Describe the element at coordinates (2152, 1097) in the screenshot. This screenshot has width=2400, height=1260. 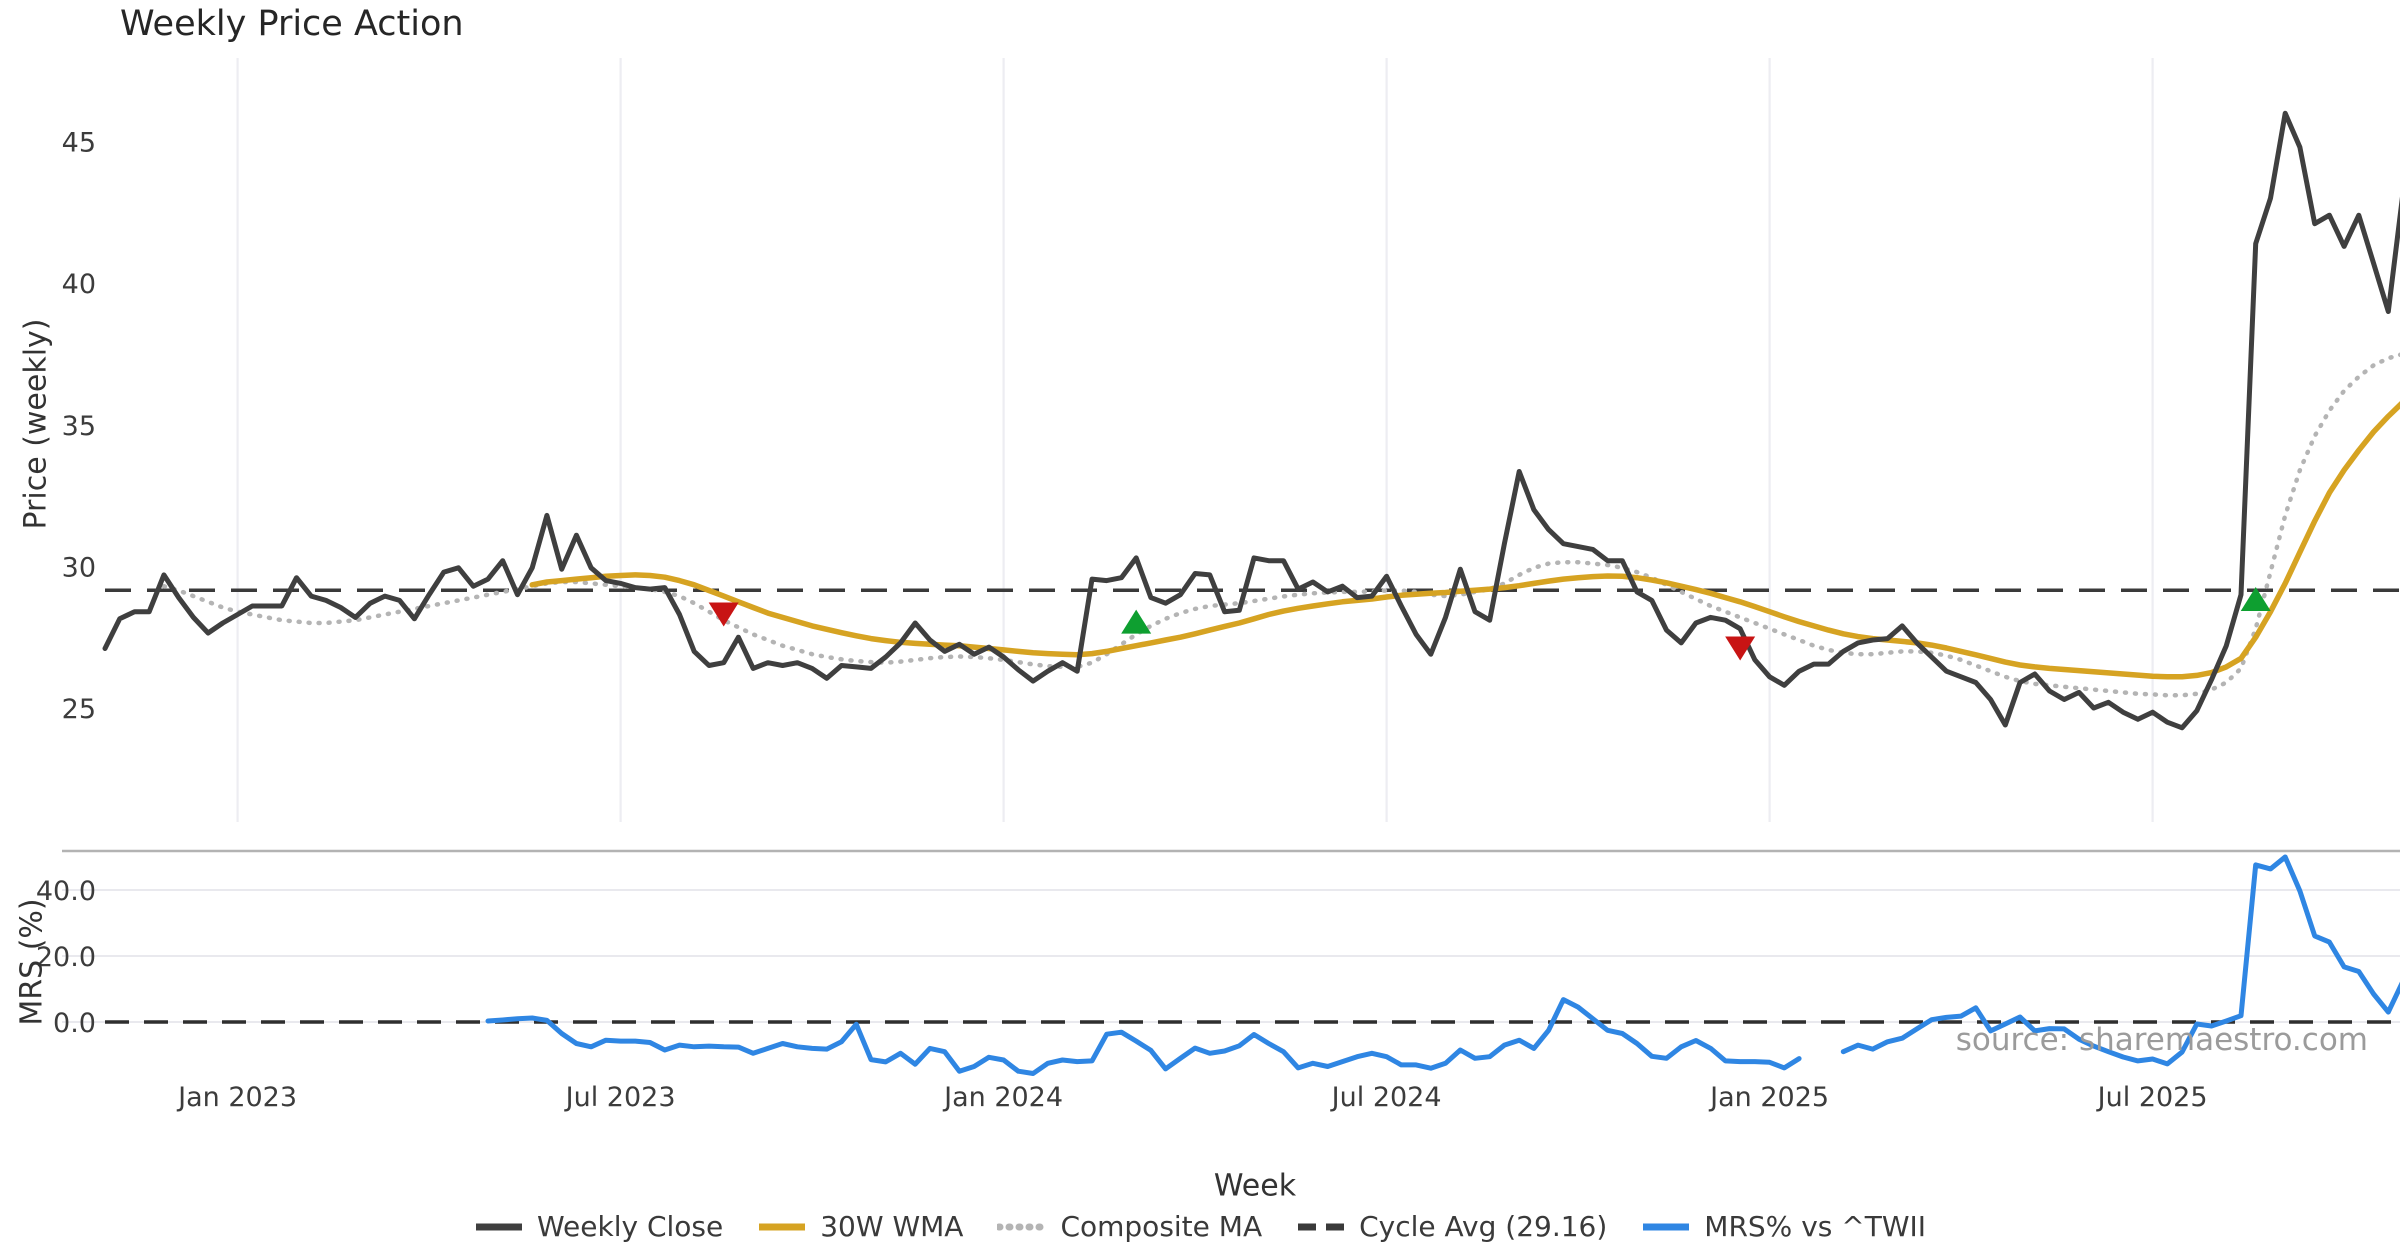
I see `x-tick-label: Jul 2025` at that location.